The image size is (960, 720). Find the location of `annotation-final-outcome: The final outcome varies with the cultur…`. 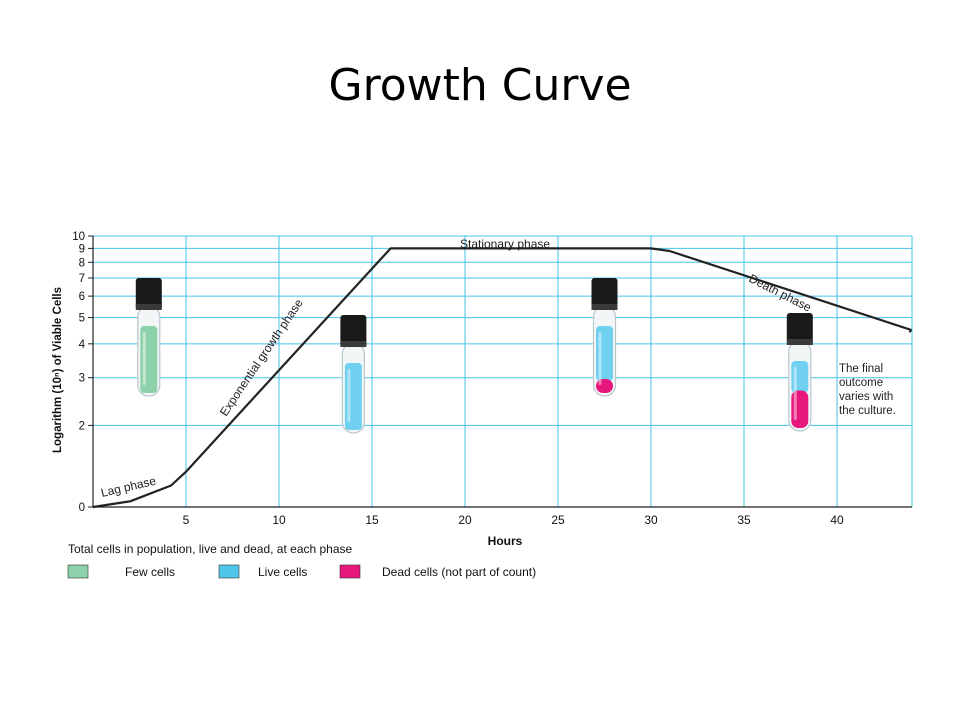

annotation-final-outcome: The final outcome varies with the cultur… is located at coordinates (868, 390).